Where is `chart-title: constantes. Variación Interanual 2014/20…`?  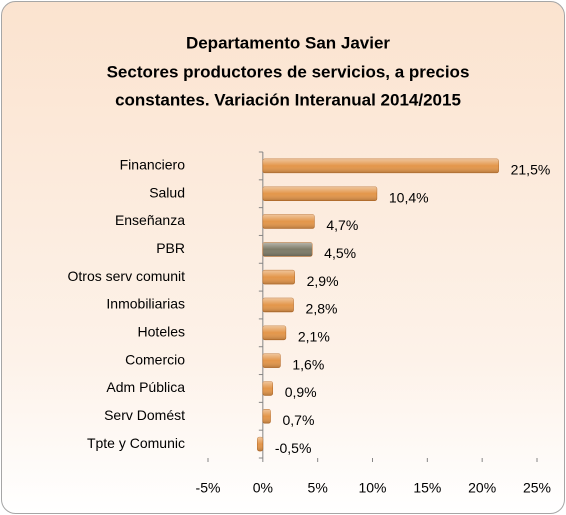 chart-title: constantes. Variación Interanual 2014/20… is located at coordinates (288, 99).